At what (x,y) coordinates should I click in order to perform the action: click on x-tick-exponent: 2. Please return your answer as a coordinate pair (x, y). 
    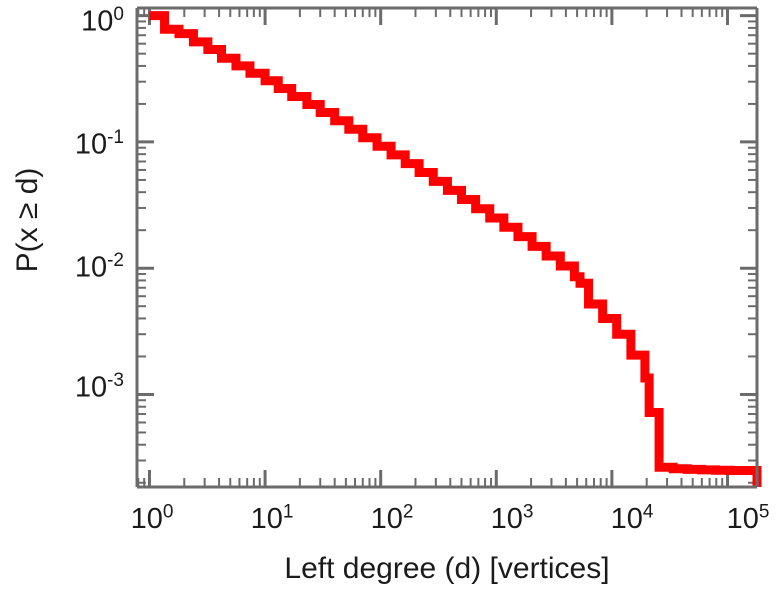
    Looking at the image, I should click on (408, 512).